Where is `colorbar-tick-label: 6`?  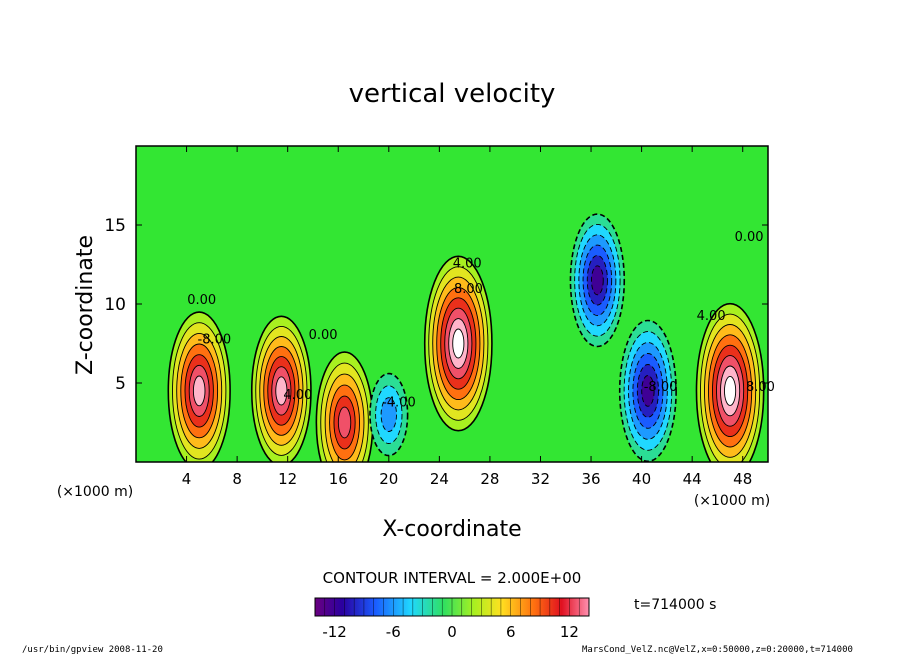 colorbar-tick-label: 6 is located at coordinates (511, 632).